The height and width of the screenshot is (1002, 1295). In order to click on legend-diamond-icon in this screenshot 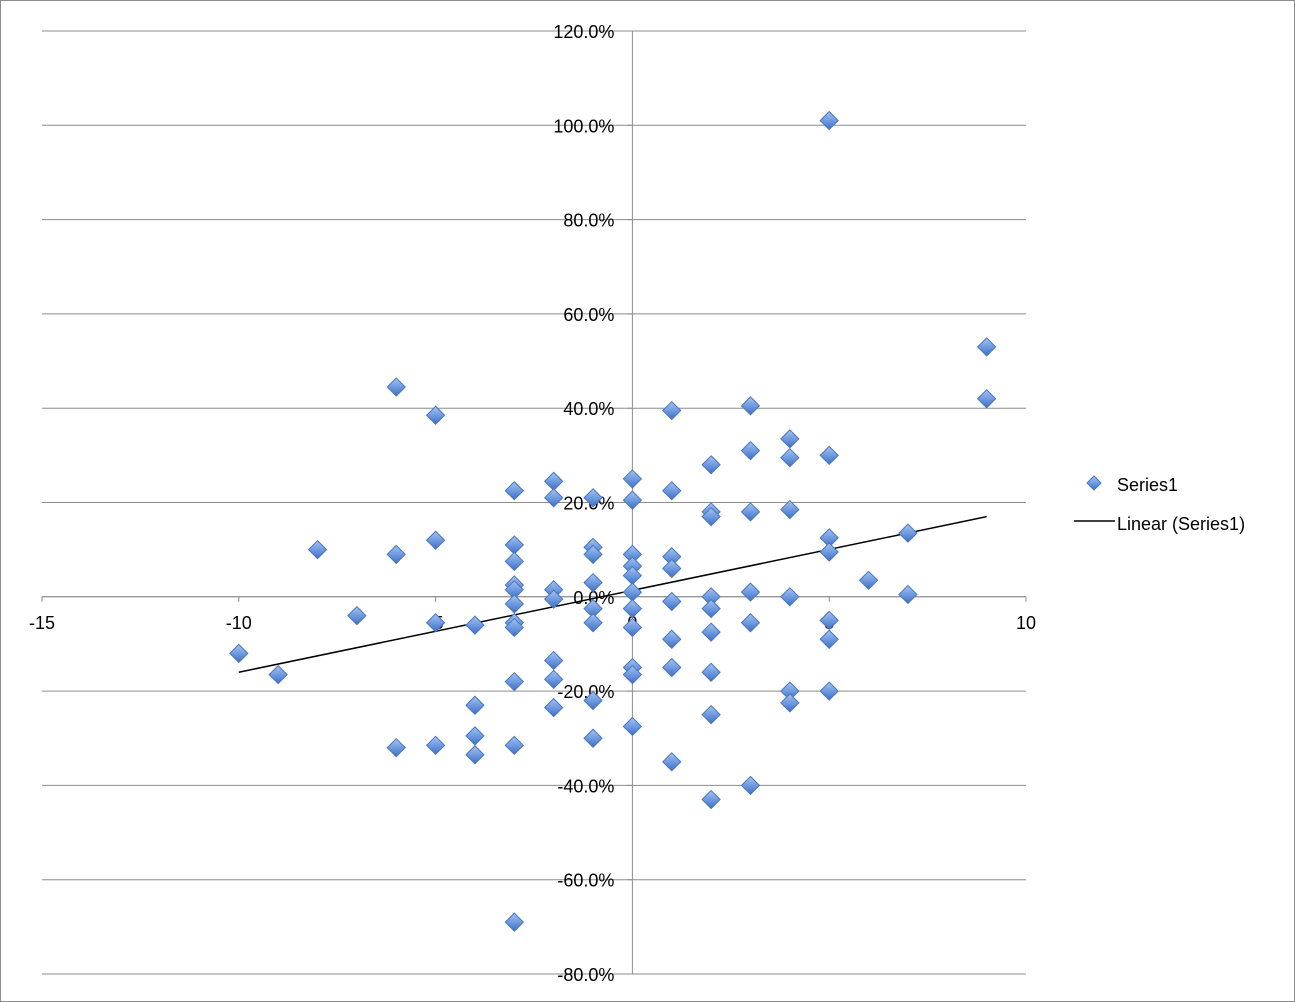, I will do `click(1094, 483)`.